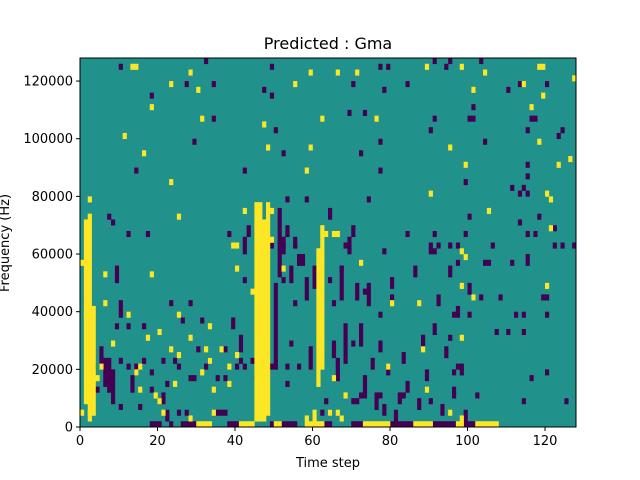 The image size is (640, 480). I want to click on y-tick-label: 0, so click(69, 428).